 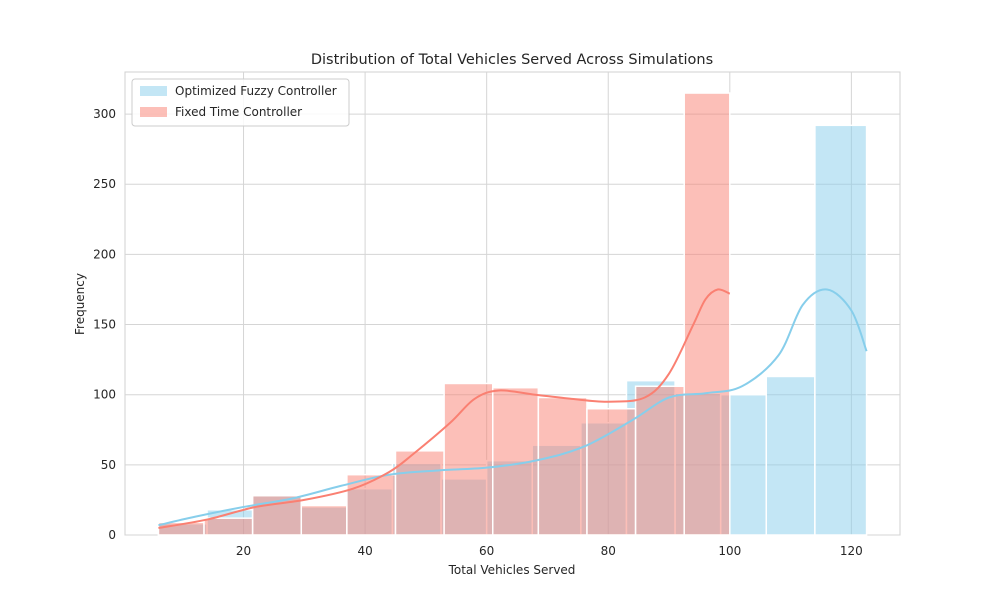 I want to click on x-tick-label: 60, so click(x=486, y=551).